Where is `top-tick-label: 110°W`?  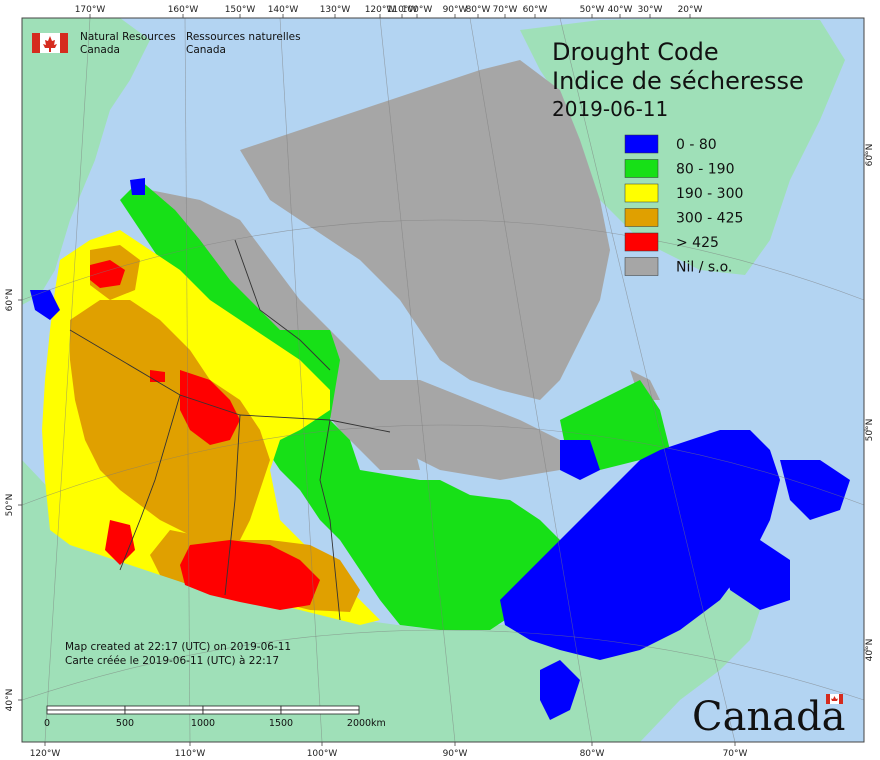
top-tick-label: 110°W is located at coordinates (402, 10).